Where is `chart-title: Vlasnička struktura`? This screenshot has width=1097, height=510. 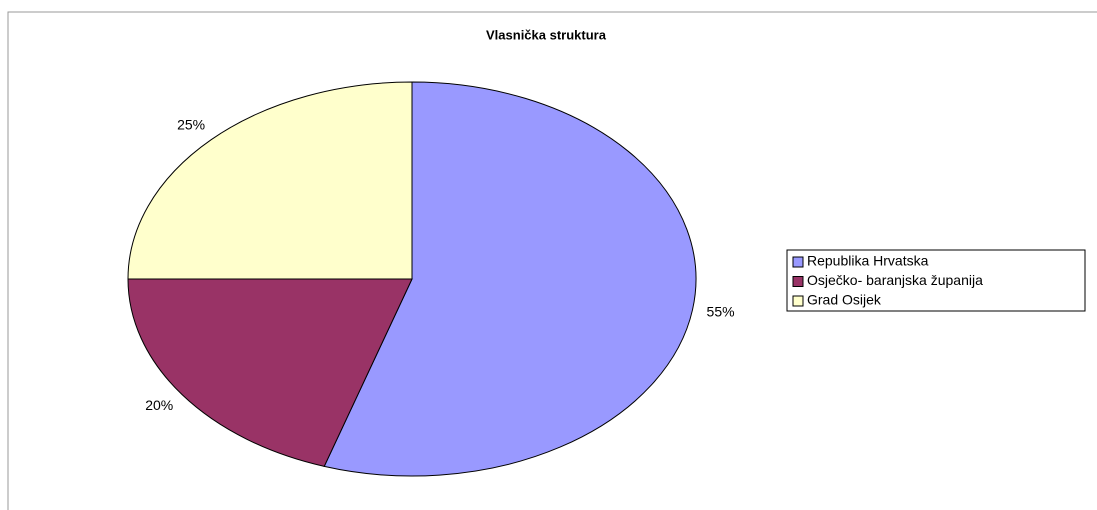
chart-title: Vlasnička struktura is located at coordinates (546, 34).